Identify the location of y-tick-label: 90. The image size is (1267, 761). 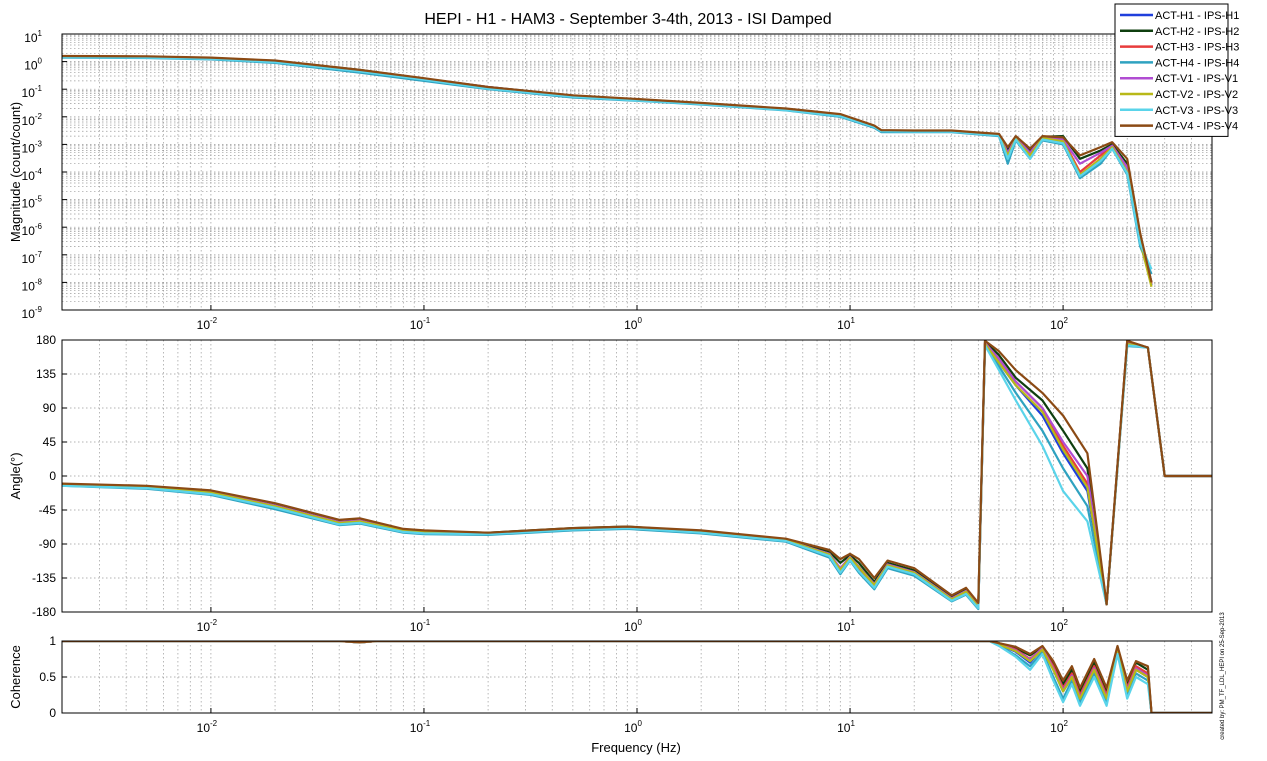
(50, 408).